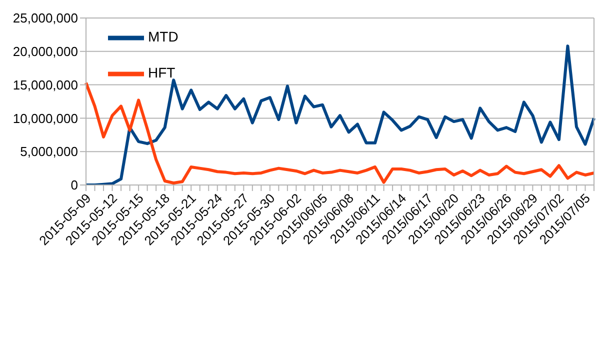  I want to click on legend-label: HFT, so click(162, 72).